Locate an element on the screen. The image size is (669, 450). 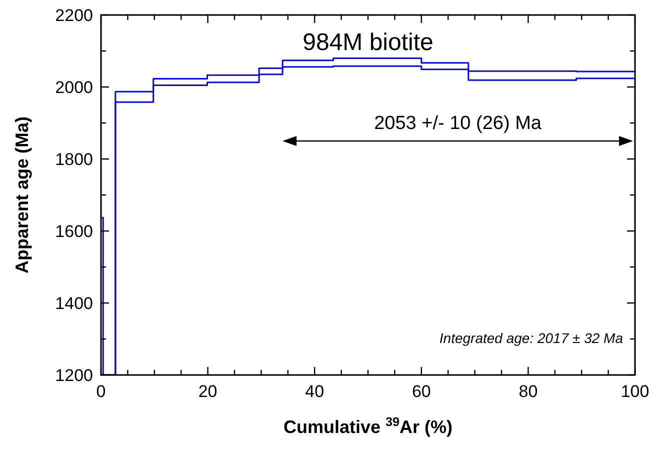
annotation: Integrated age: 2017 ± 32 Ma is located at coordinates (531, 338).